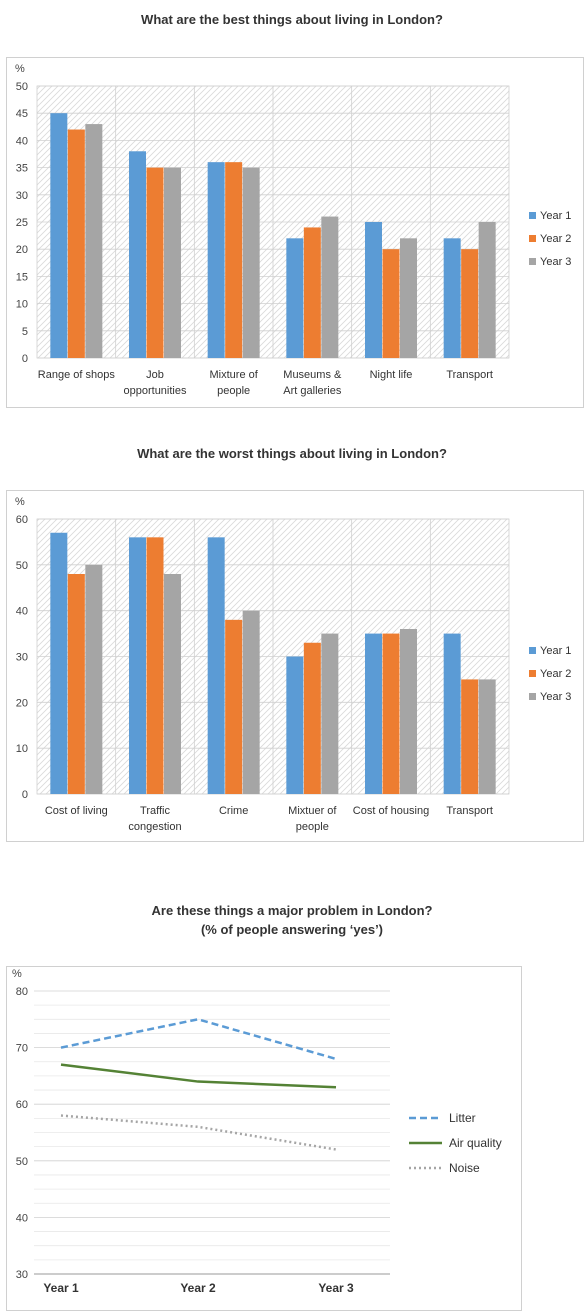 The height and width of the screenshot is (1315, 584). I want to click on x-tick-label: Traffic, so click(155, 811).